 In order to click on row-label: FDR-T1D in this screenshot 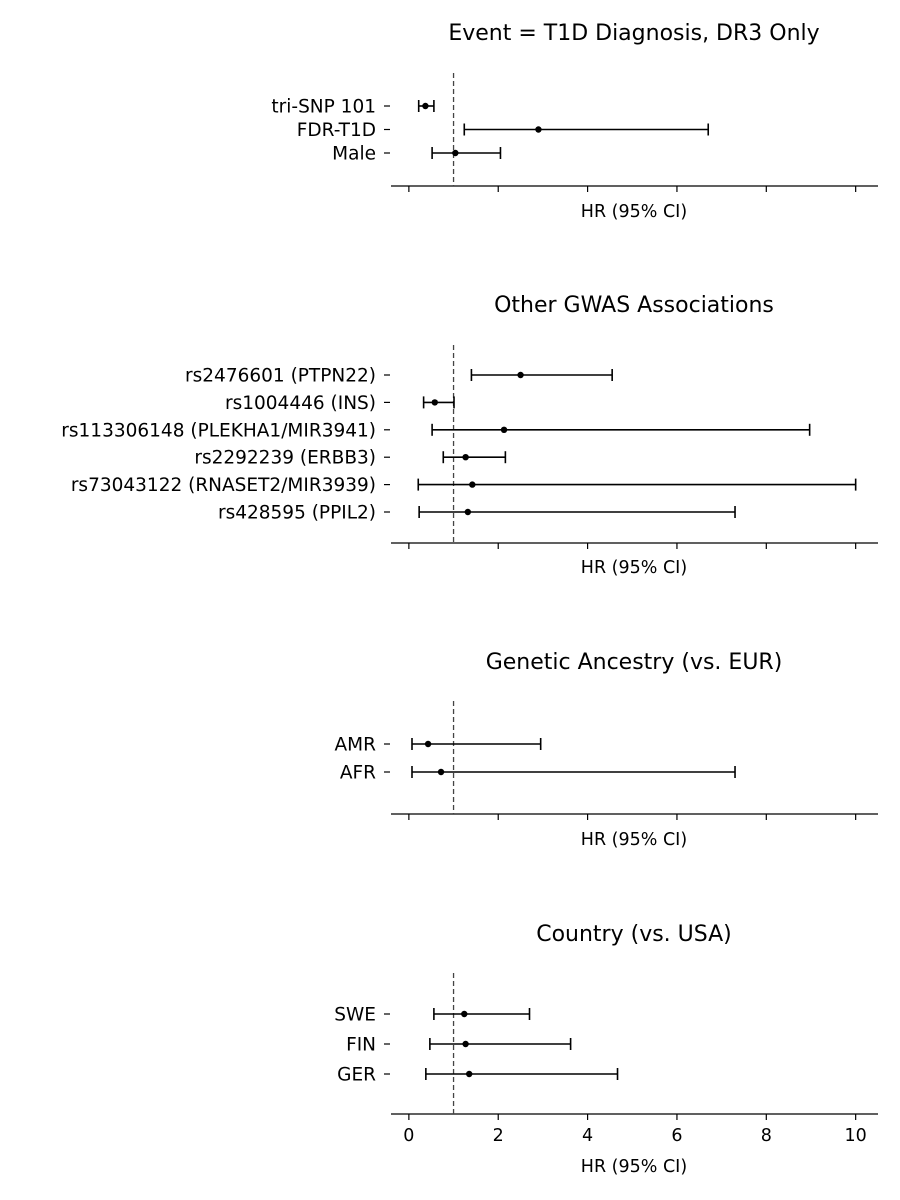, I will do `click(336, 130)`.